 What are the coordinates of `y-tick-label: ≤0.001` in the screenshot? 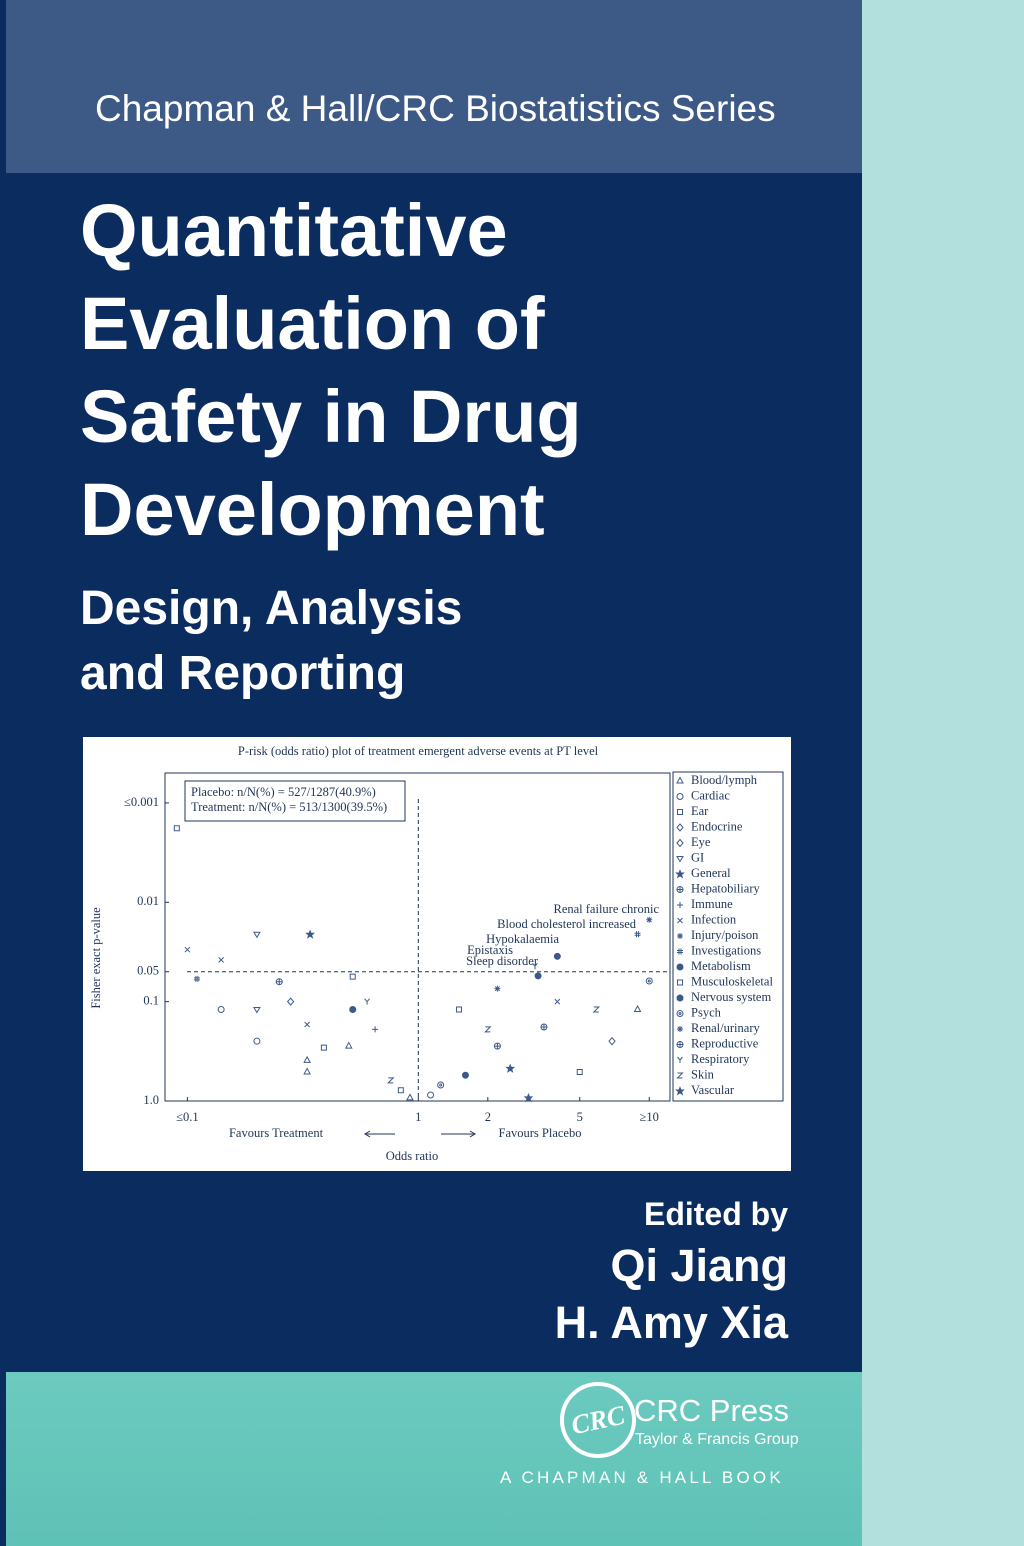 It's located at (141, 802).